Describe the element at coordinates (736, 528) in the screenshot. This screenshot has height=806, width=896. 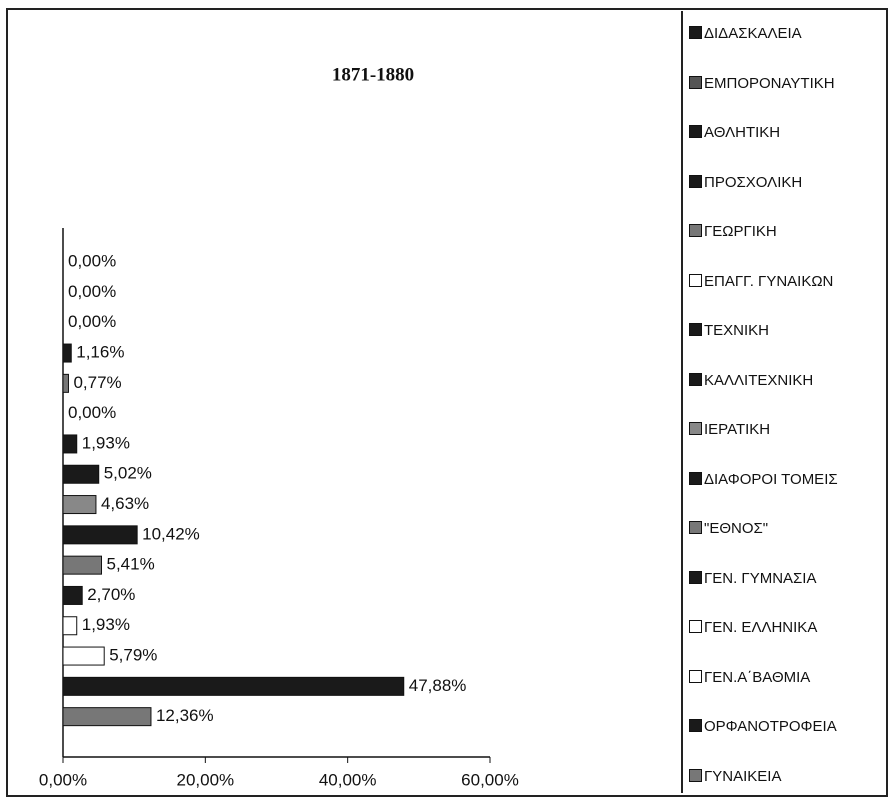
I see `legend-label: "ΕΘΝΟΣ"` at that location.